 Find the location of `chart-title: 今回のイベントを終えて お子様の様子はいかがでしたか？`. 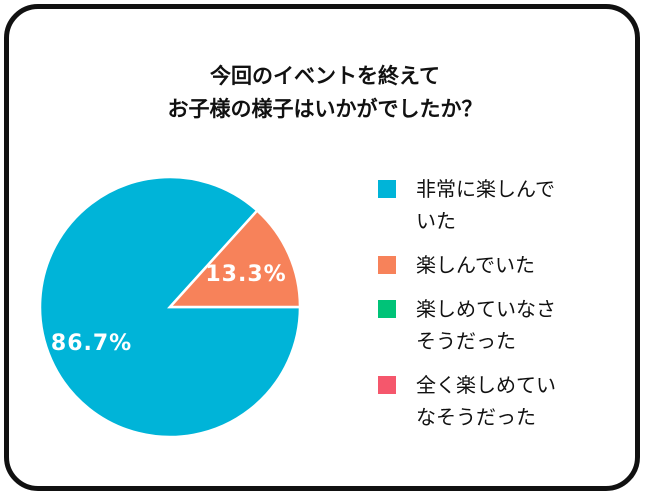

chart-title: 今回のイベントを終えて お子様の様子はいかがでしたか？ is located at coordinates (325, 93).